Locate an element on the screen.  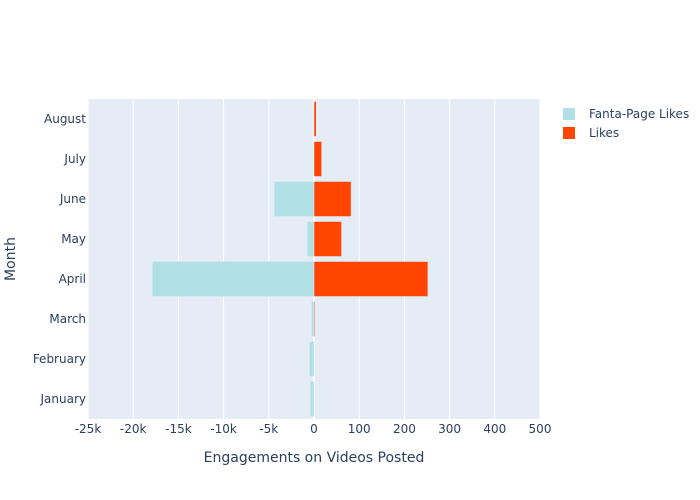
y-tick-label: March is located at coordinates (67, 319).